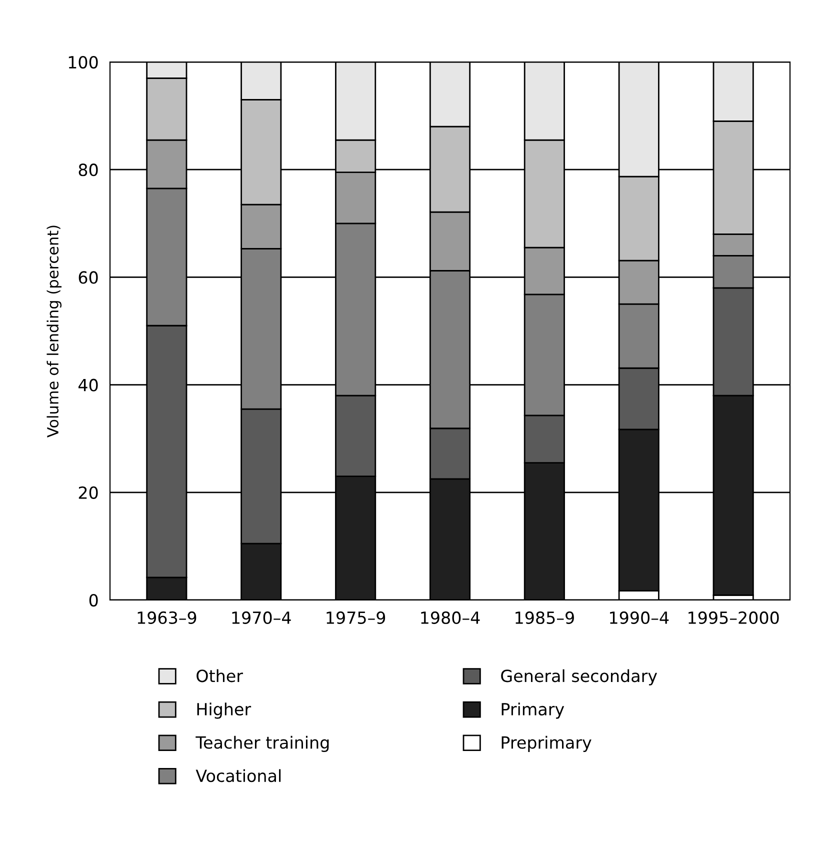 The height and width of the screenshot is (862, 834). I want to click on x-tick-label: 1975–9, so click(356, 617).